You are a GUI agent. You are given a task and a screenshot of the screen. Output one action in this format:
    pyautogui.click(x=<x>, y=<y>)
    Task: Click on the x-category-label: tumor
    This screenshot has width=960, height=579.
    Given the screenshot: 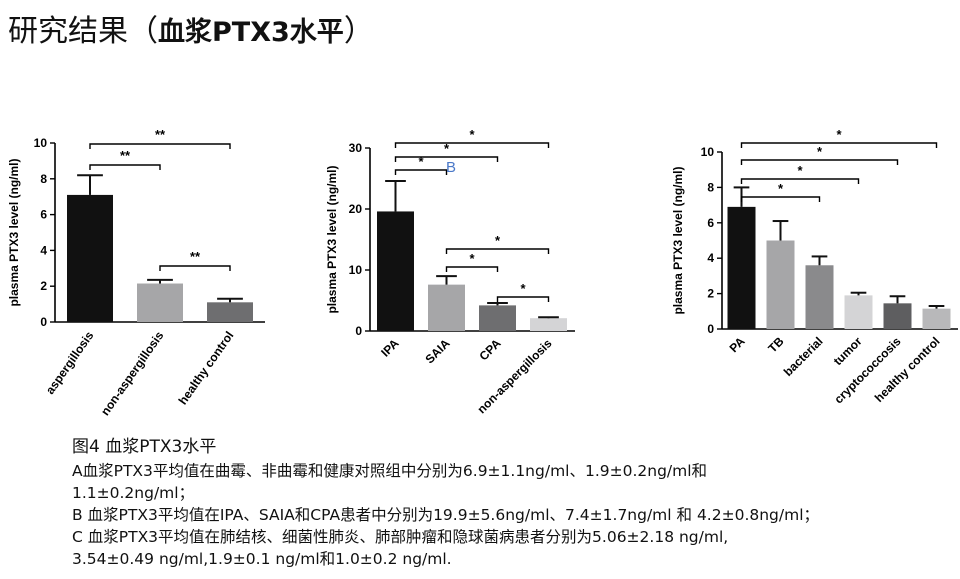 What is the action you would take?
    pyautogui.click(x=848, y=351)
    